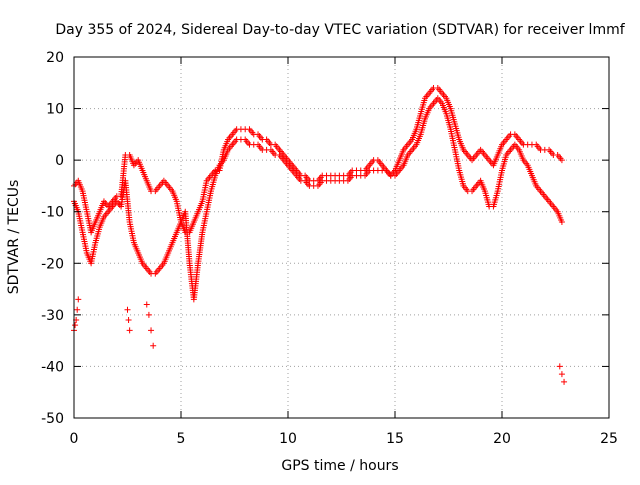  Describe the element at coordinates (395, 439) in the screenshot. I see `x-tick-label: 15` at that location.